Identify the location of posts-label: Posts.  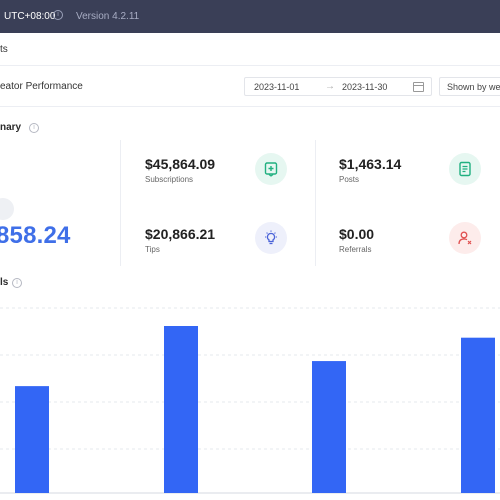
(349, 179).